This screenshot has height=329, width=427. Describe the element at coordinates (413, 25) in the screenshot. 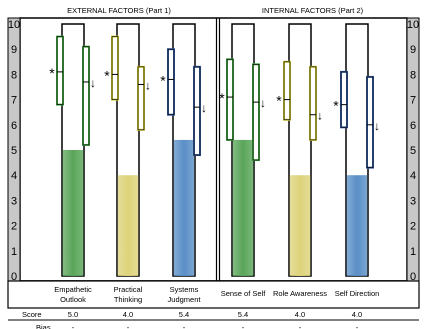

I see `y-tick-label-right: 10` at that location.